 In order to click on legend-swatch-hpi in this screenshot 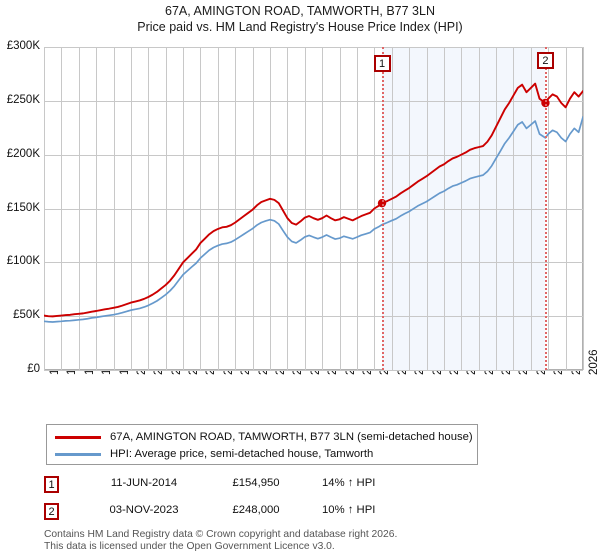, I will do `click(78, 454)`.